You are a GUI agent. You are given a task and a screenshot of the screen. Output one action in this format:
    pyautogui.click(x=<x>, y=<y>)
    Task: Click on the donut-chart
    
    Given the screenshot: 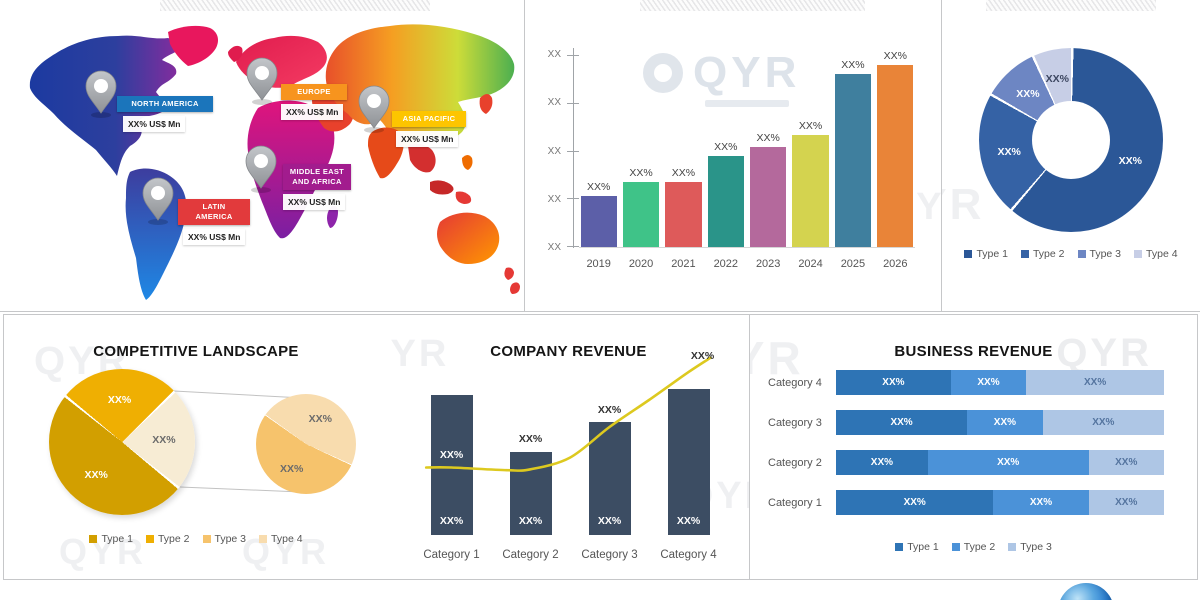 What is the action you would take?
    pyautogui.click(x=1071, y=140)
    